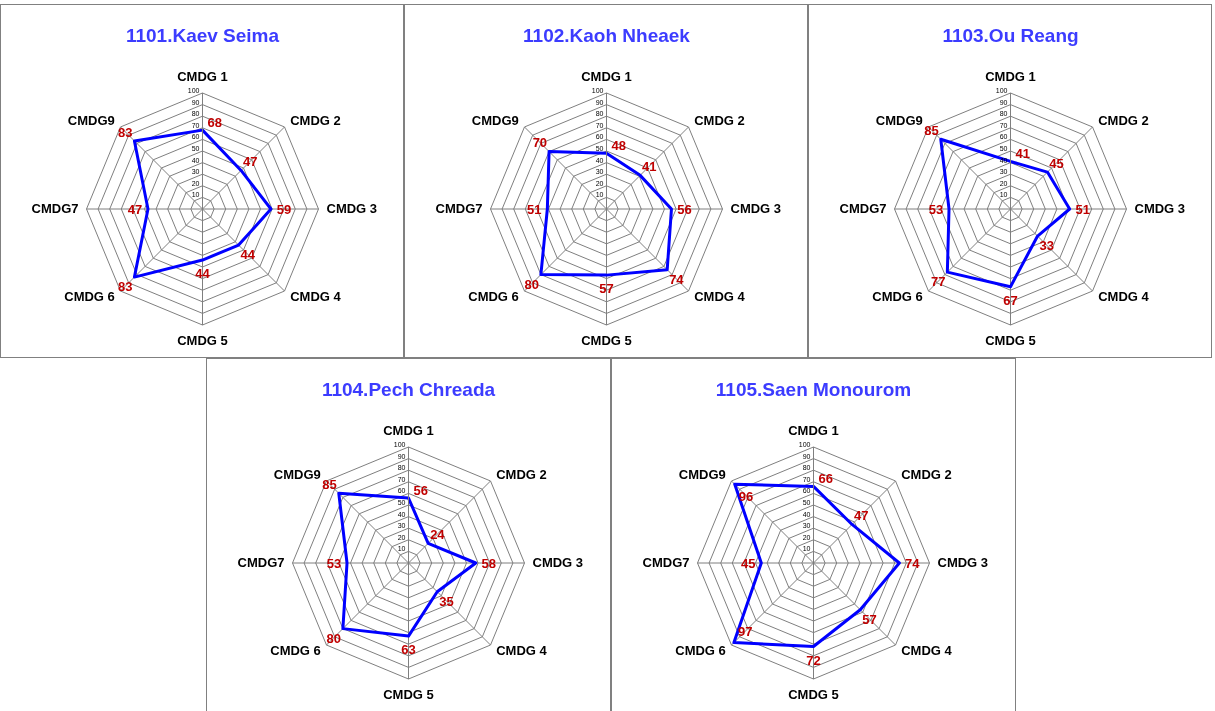 This screenshot has height=711, width=1215. I want to click on chart-title: 1104.Pech Chreada, so click(408, 390).